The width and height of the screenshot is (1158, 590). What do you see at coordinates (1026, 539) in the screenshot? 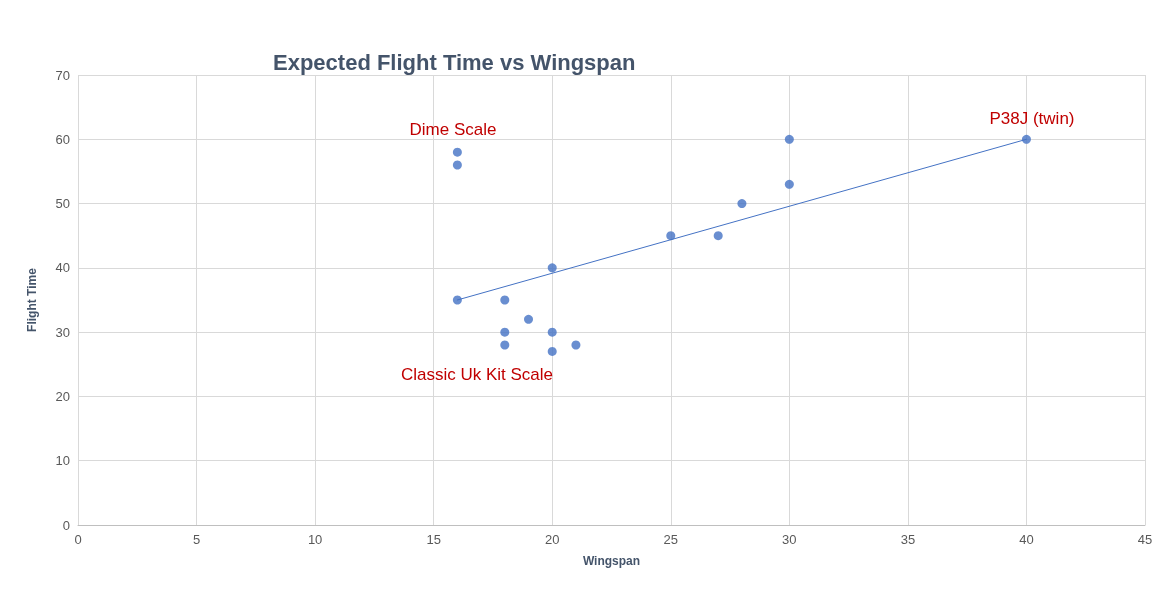
I see `x-tick-label: 40` at bounding box center [1026, 539].